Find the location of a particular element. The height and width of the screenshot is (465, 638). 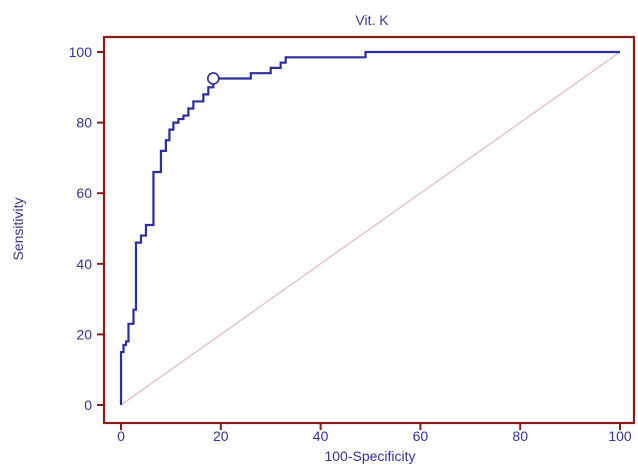

x-axis-label: 100-Specificity is located at coordinates (369, 456).